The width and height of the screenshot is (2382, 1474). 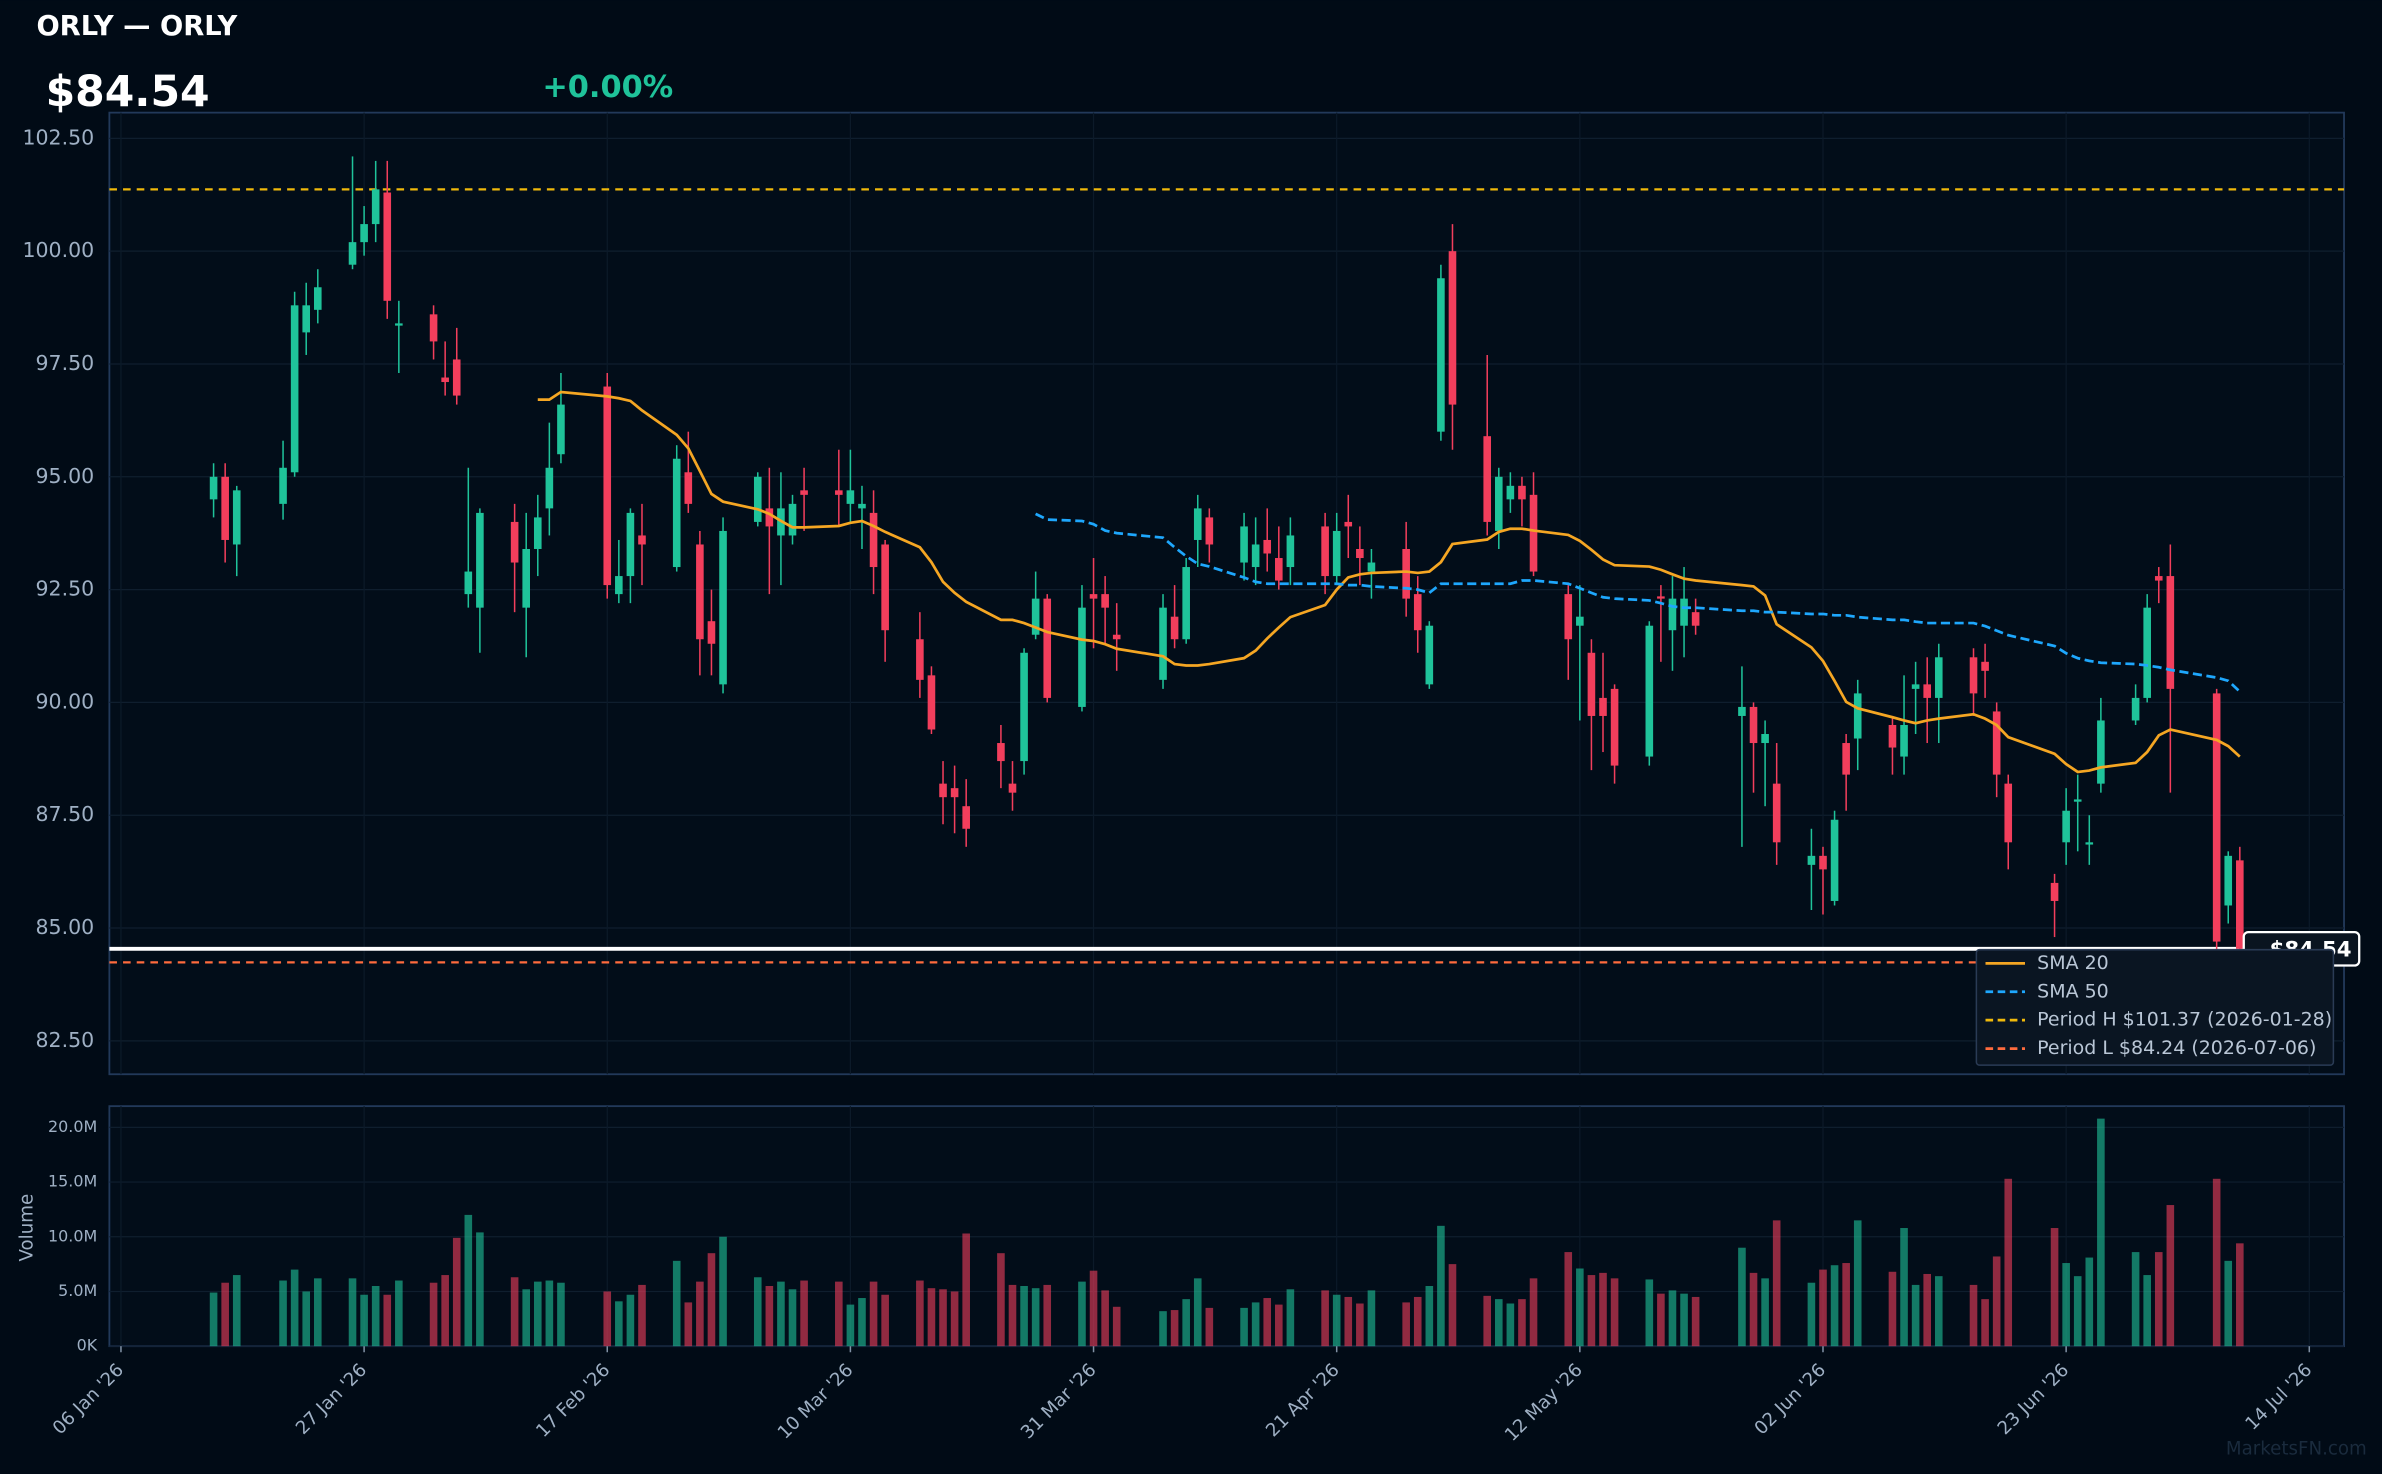 I want to click on volume-tick-label: 15.0M, so click(x=72, y=1181).